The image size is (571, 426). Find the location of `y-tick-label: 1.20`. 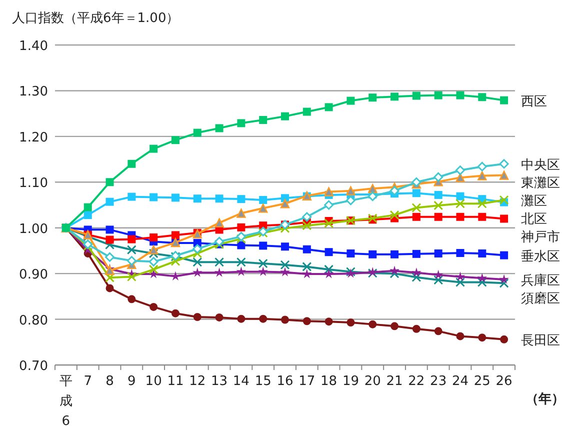

y-tick-label: 1.20 is located at coordinates (33, 138).